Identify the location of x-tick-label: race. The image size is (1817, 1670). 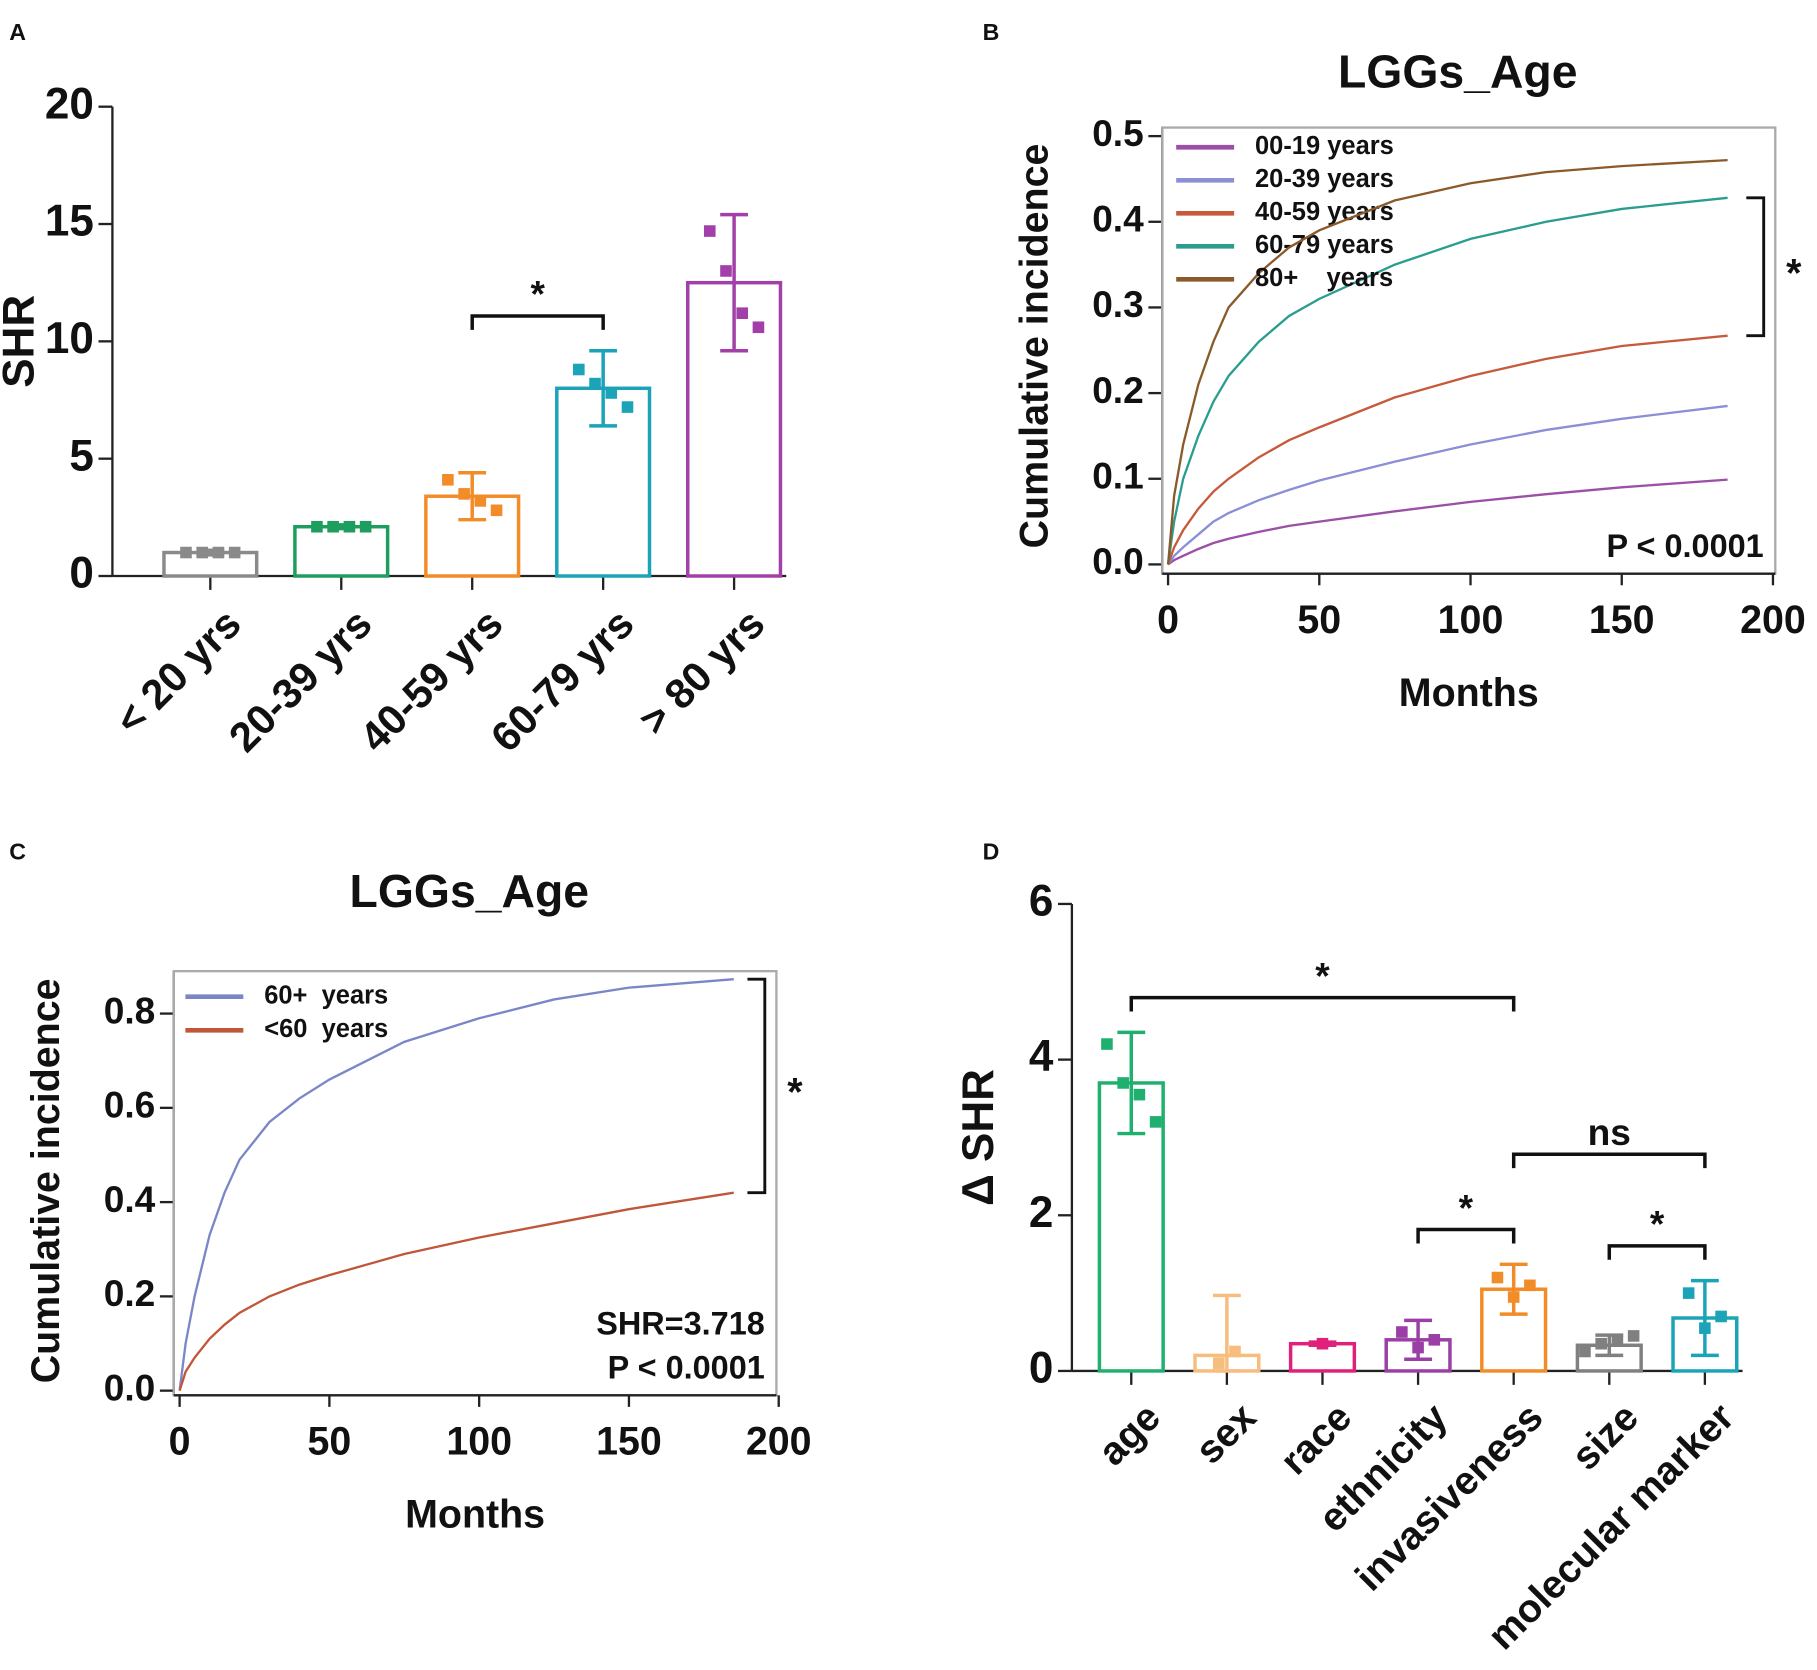
(1316, 1439).